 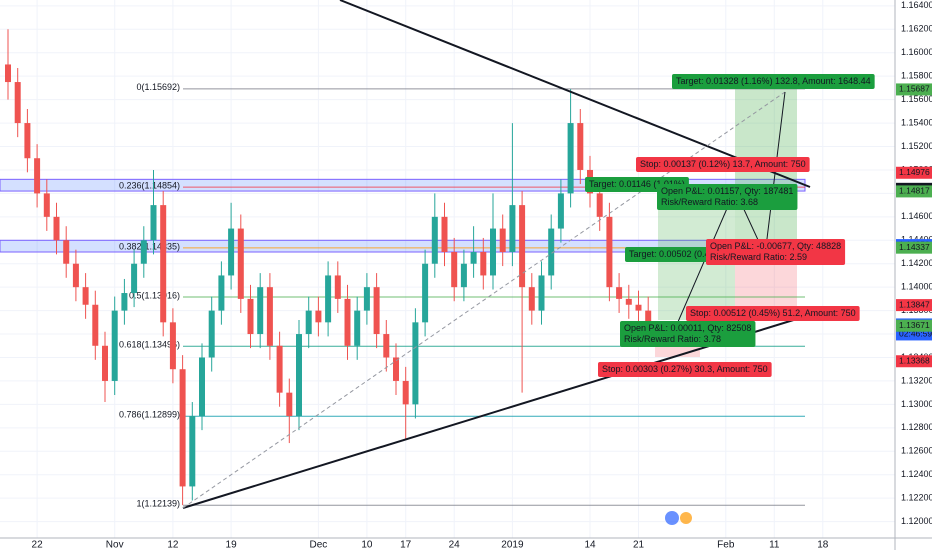 What do you see at coordinates (512, 545) in the screenshot?
I see `x-tick-label: 2019` at bounding box center [512, 545].